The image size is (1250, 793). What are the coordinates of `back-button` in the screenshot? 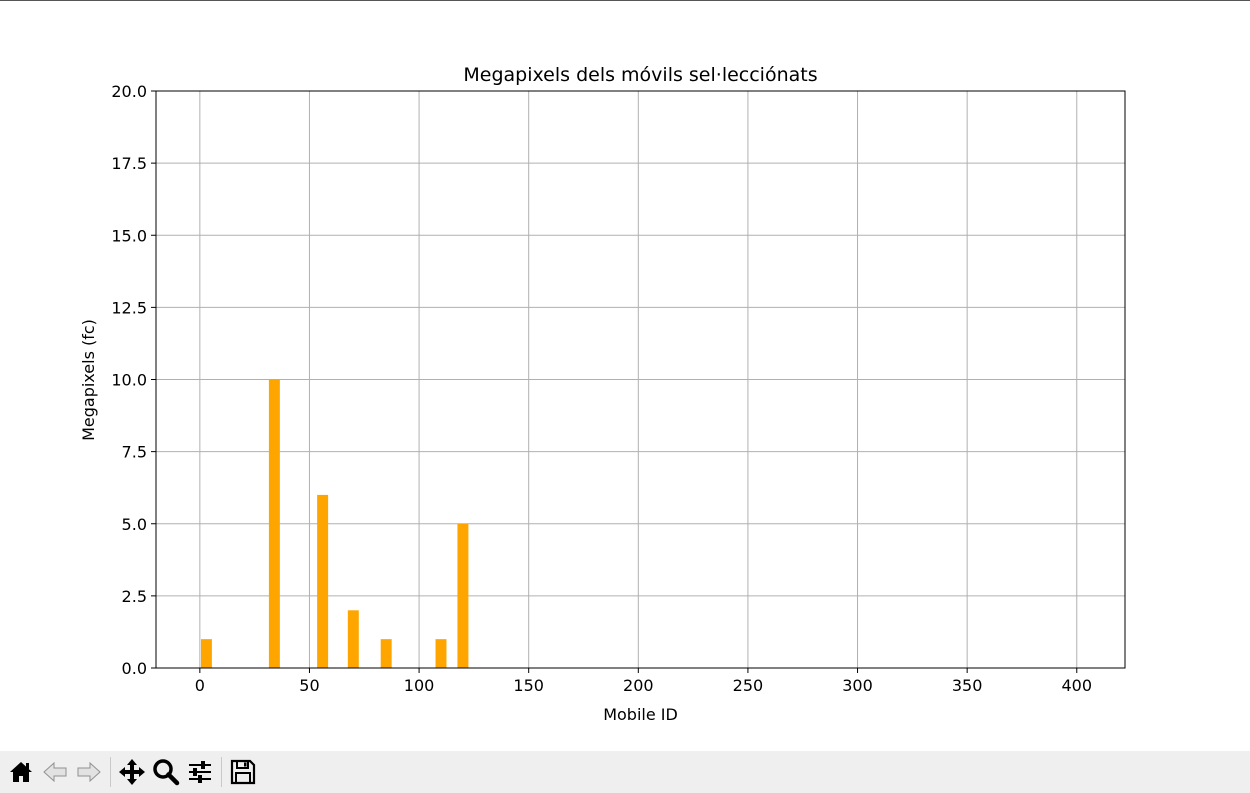 It's located at (55, 772).